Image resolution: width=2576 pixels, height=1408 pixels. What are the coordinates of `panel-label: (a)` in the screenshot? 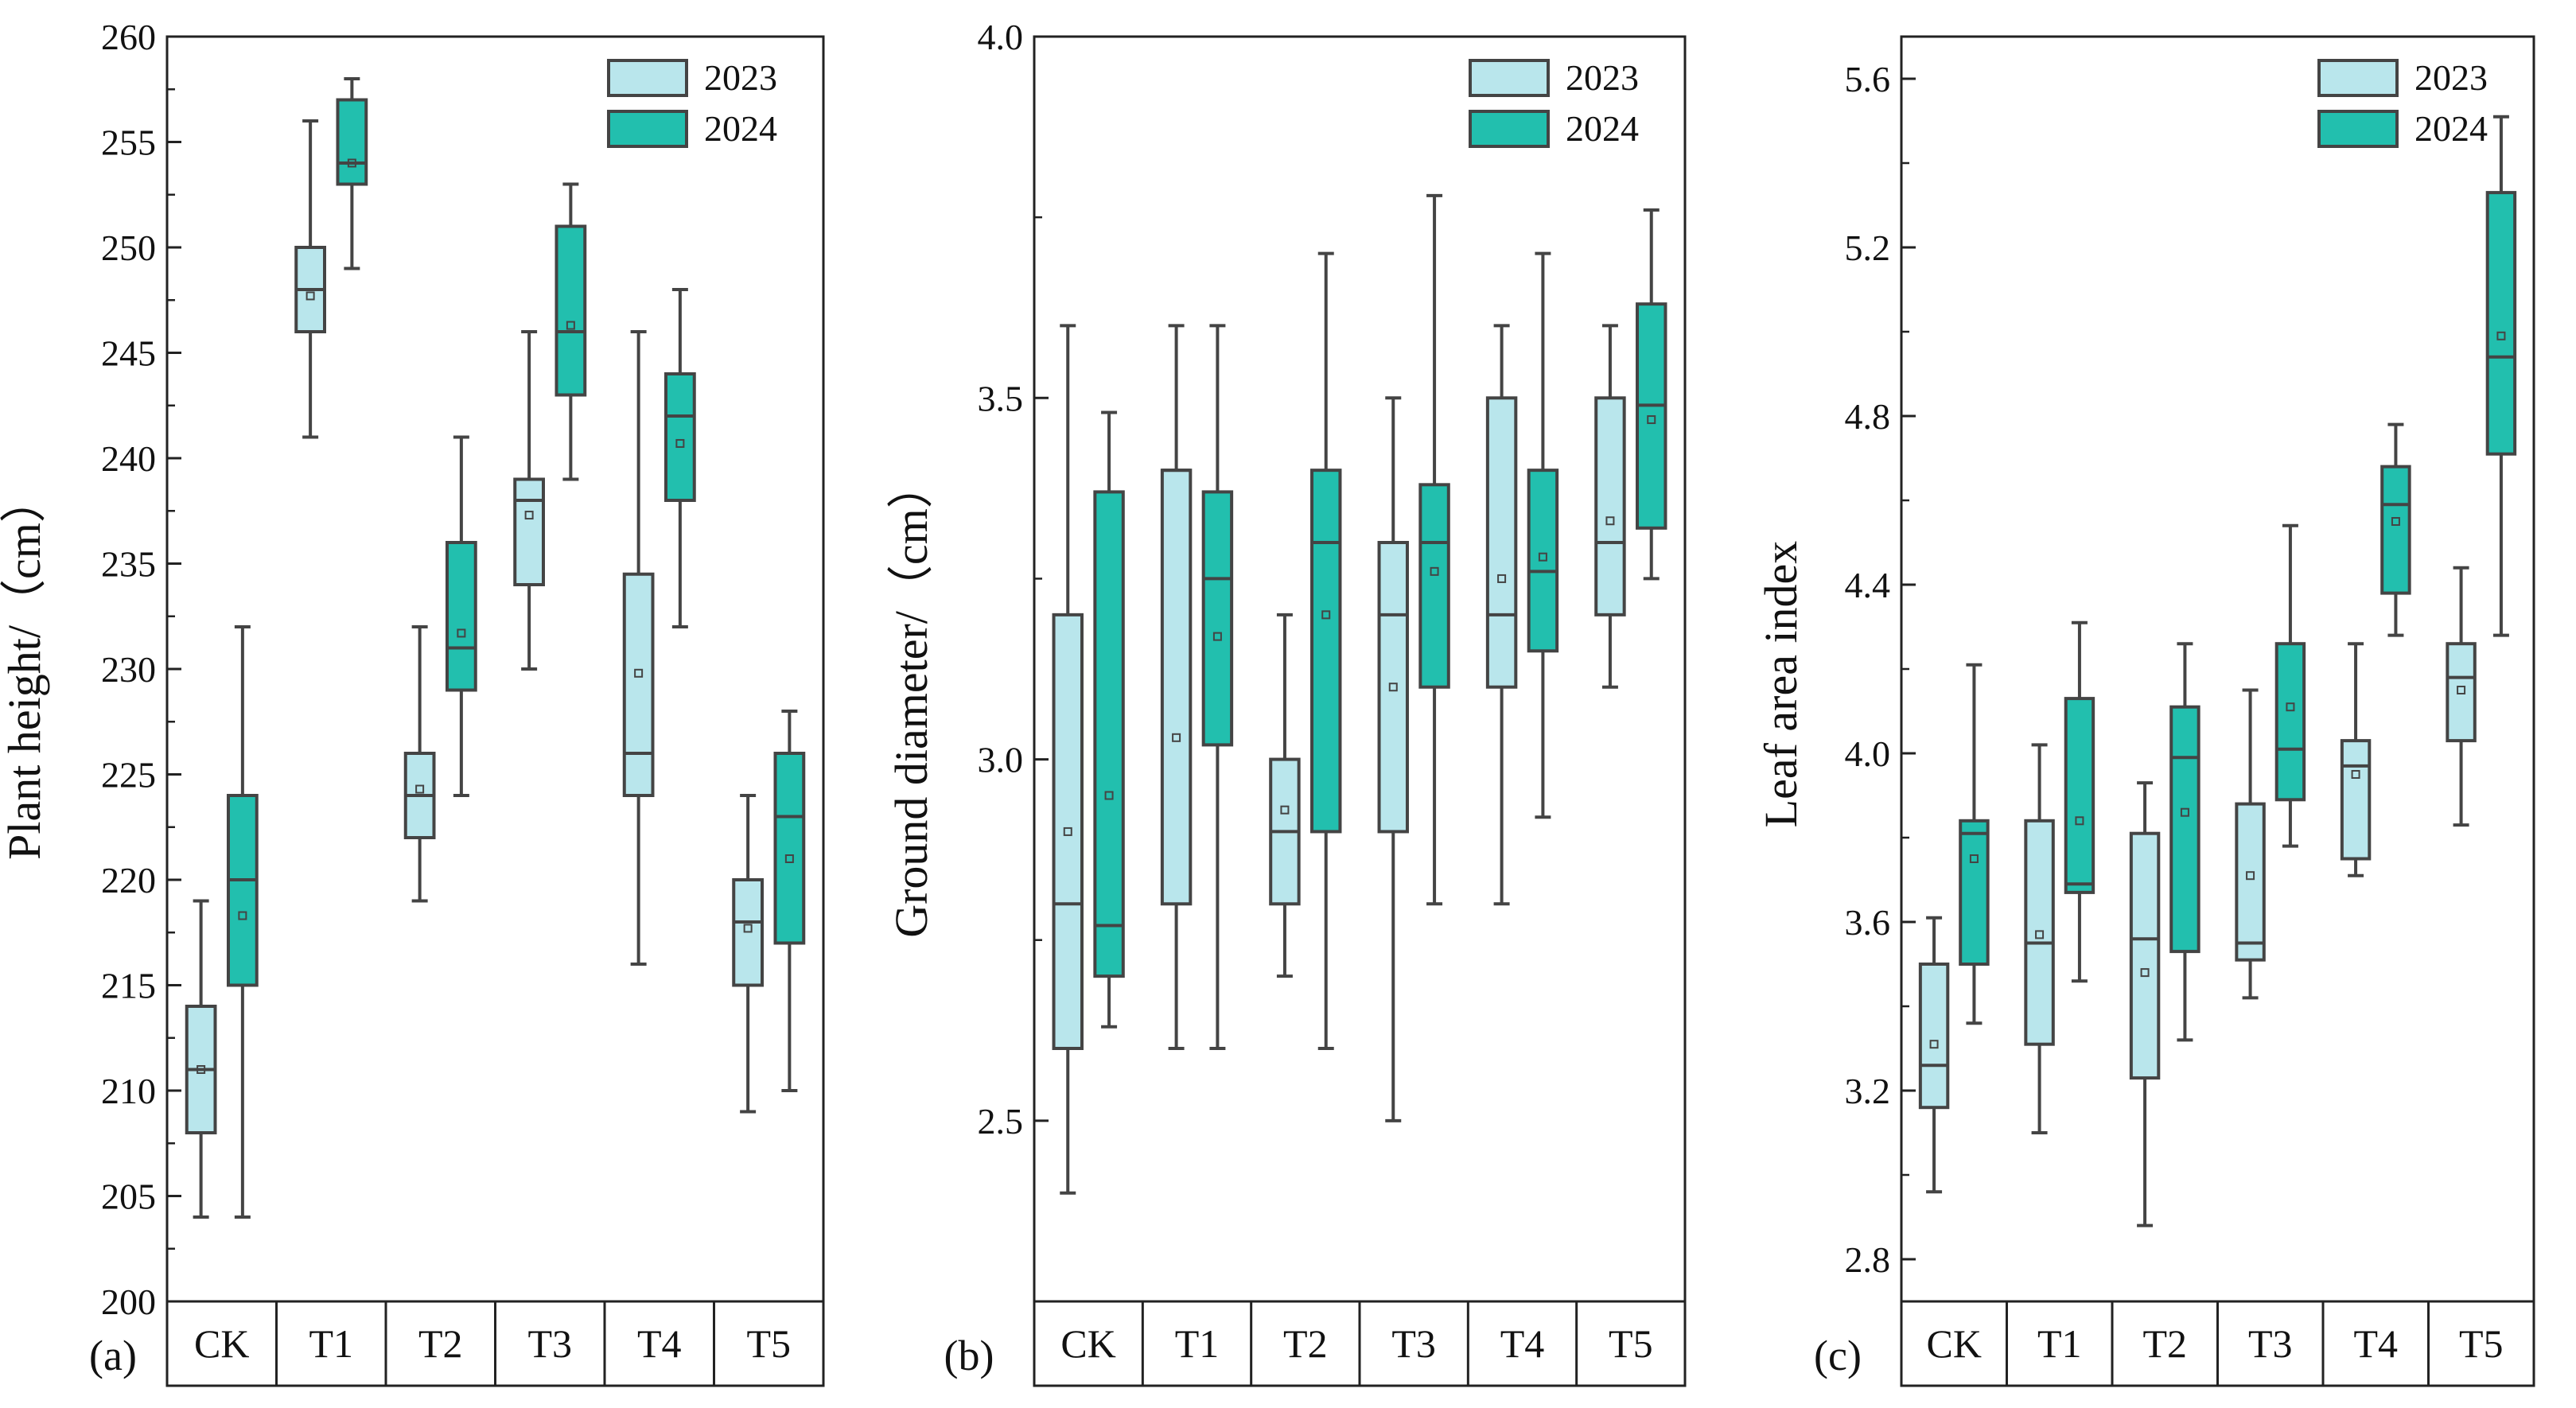 It's located at (113, 1356).